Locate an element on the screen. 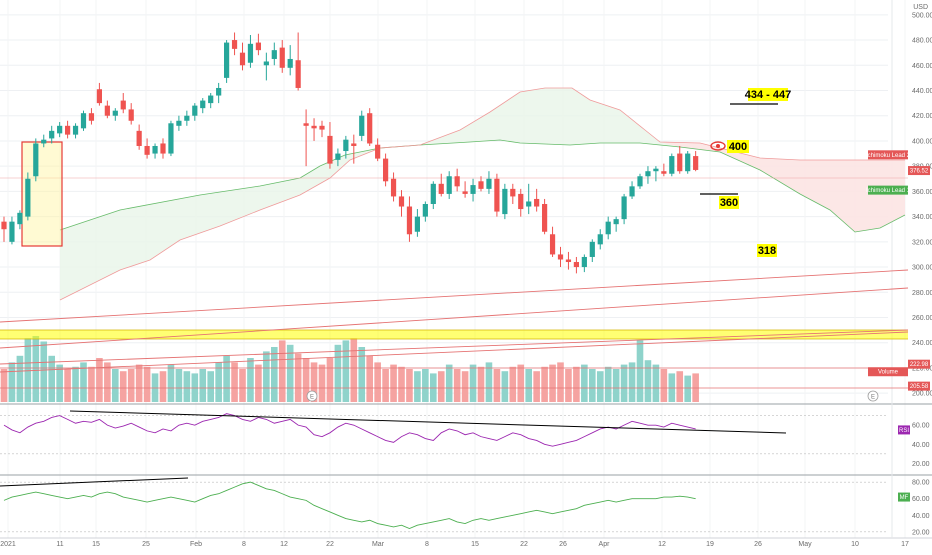 The width and height of the screenshot is (932, 555). x-tick-label: Apr is located at coordinates (605, 544).